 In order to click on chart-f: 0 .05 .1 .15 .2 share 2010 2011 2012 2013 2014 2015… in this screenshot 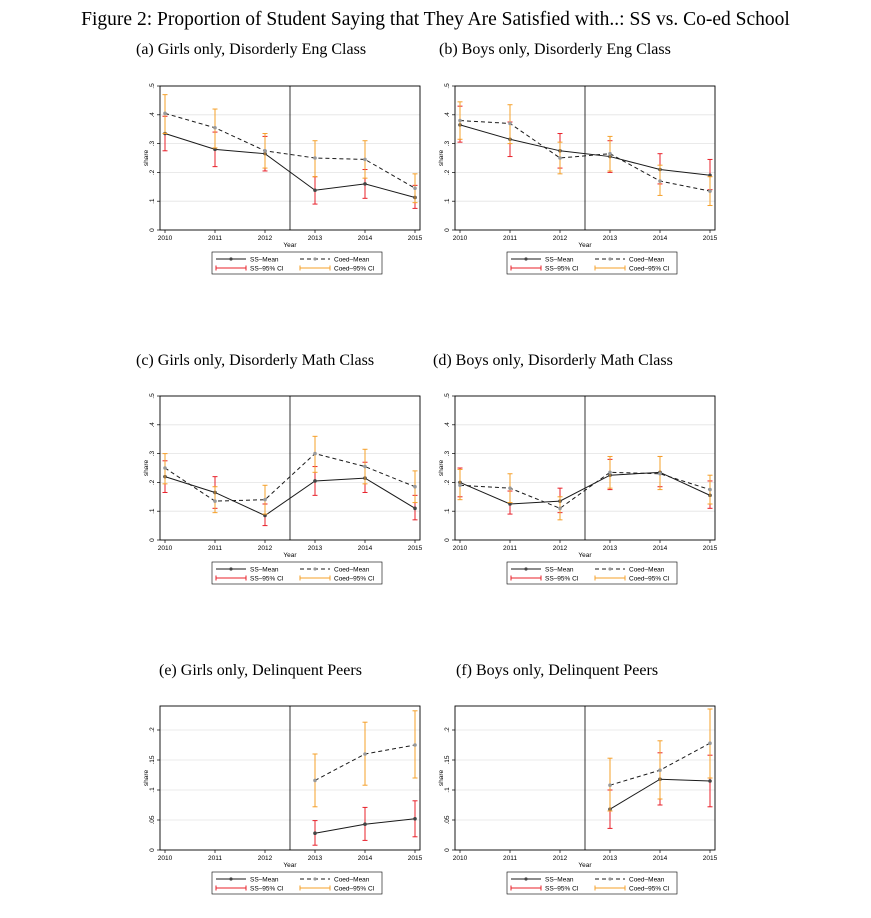, I will do `click(578, 800)`.